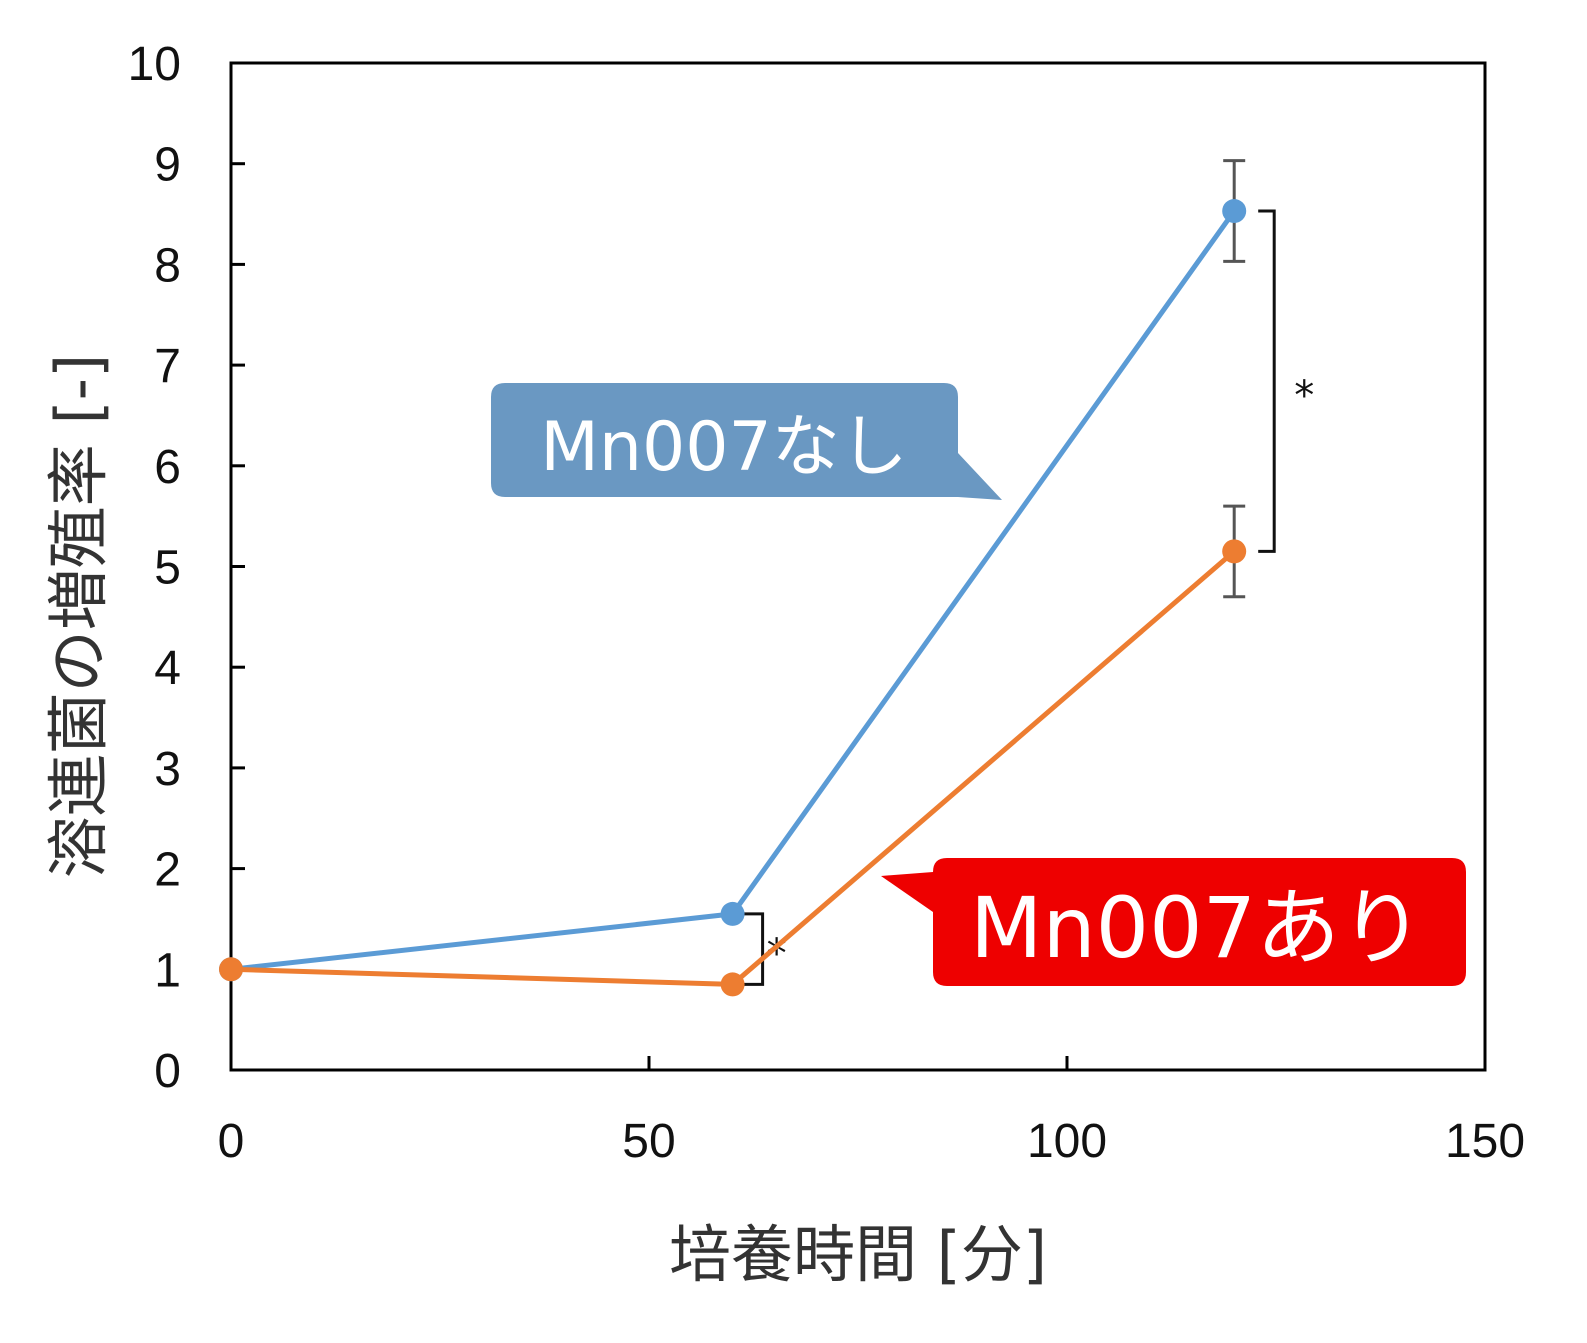 The image size is (1587, 1343). I want to click on y-tick-label: 3, so click(167, 769).